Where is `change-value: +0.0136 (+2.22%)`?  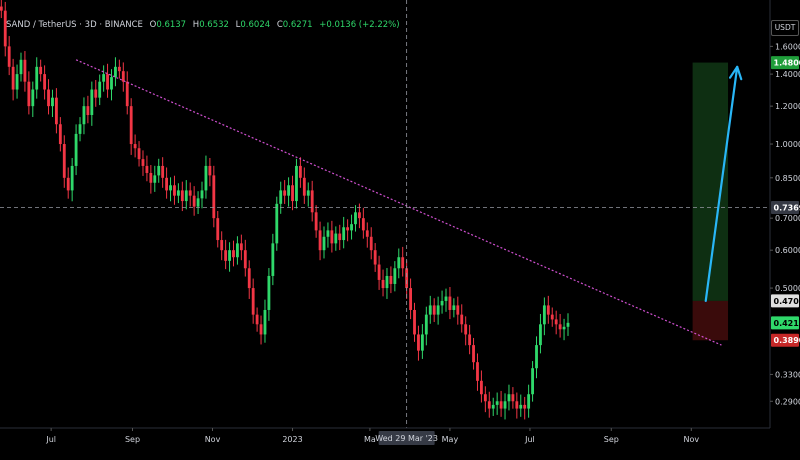 change-value: +0.0136 (+2.22%) is located at coordinates (359, 25).